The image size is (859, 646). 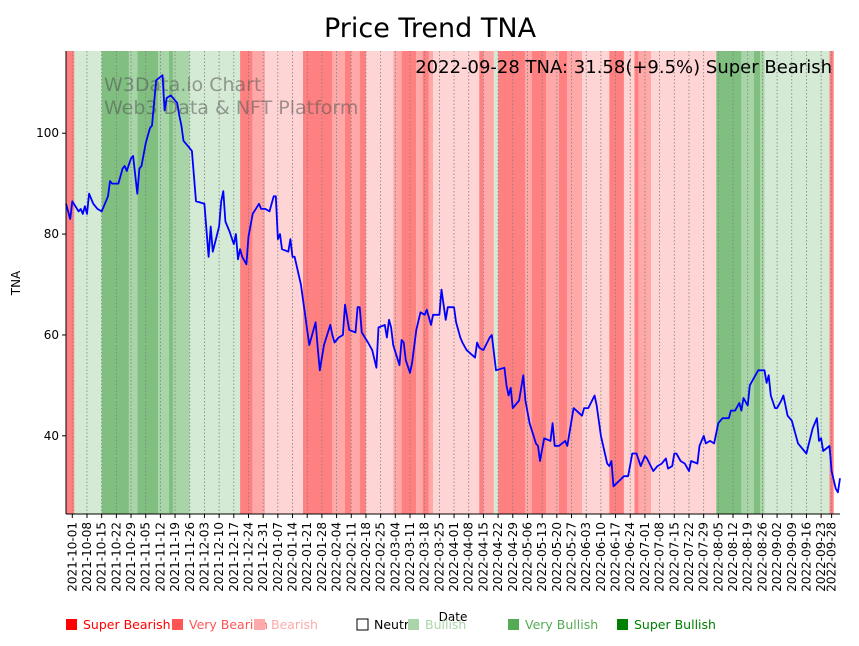 I want to click on legend-label: Bullish, so click(x=445, y=624).